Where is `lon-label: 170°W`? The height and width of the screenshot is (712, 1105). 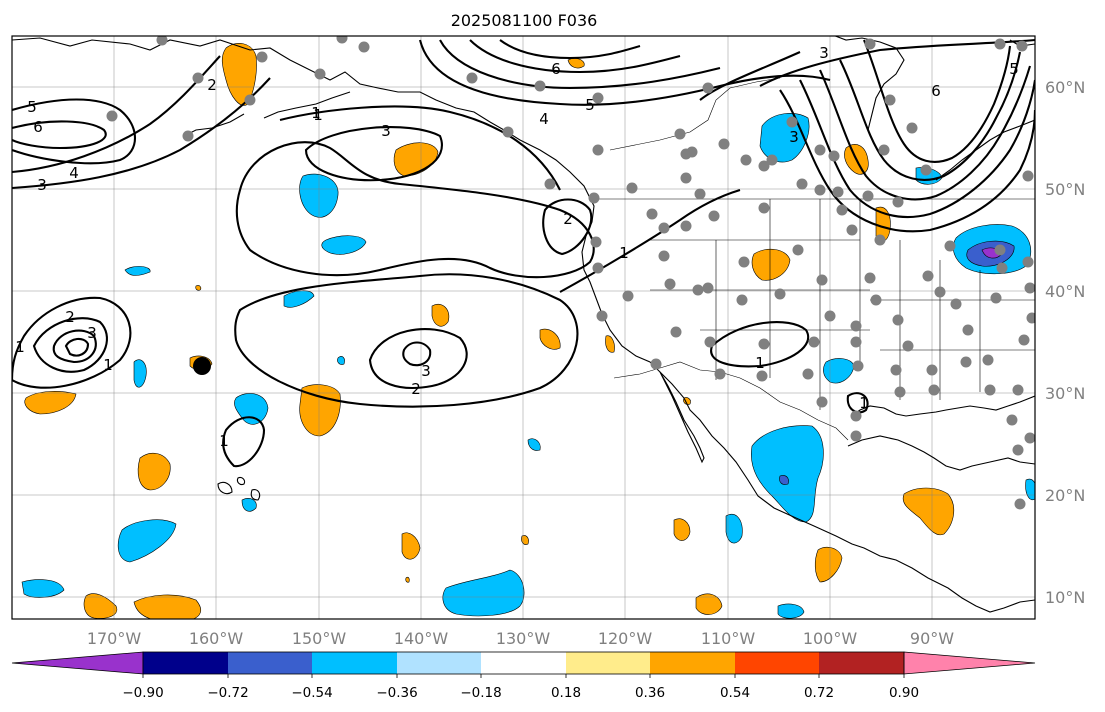
lon-label: 170°W is located at coordinates (114, 638).